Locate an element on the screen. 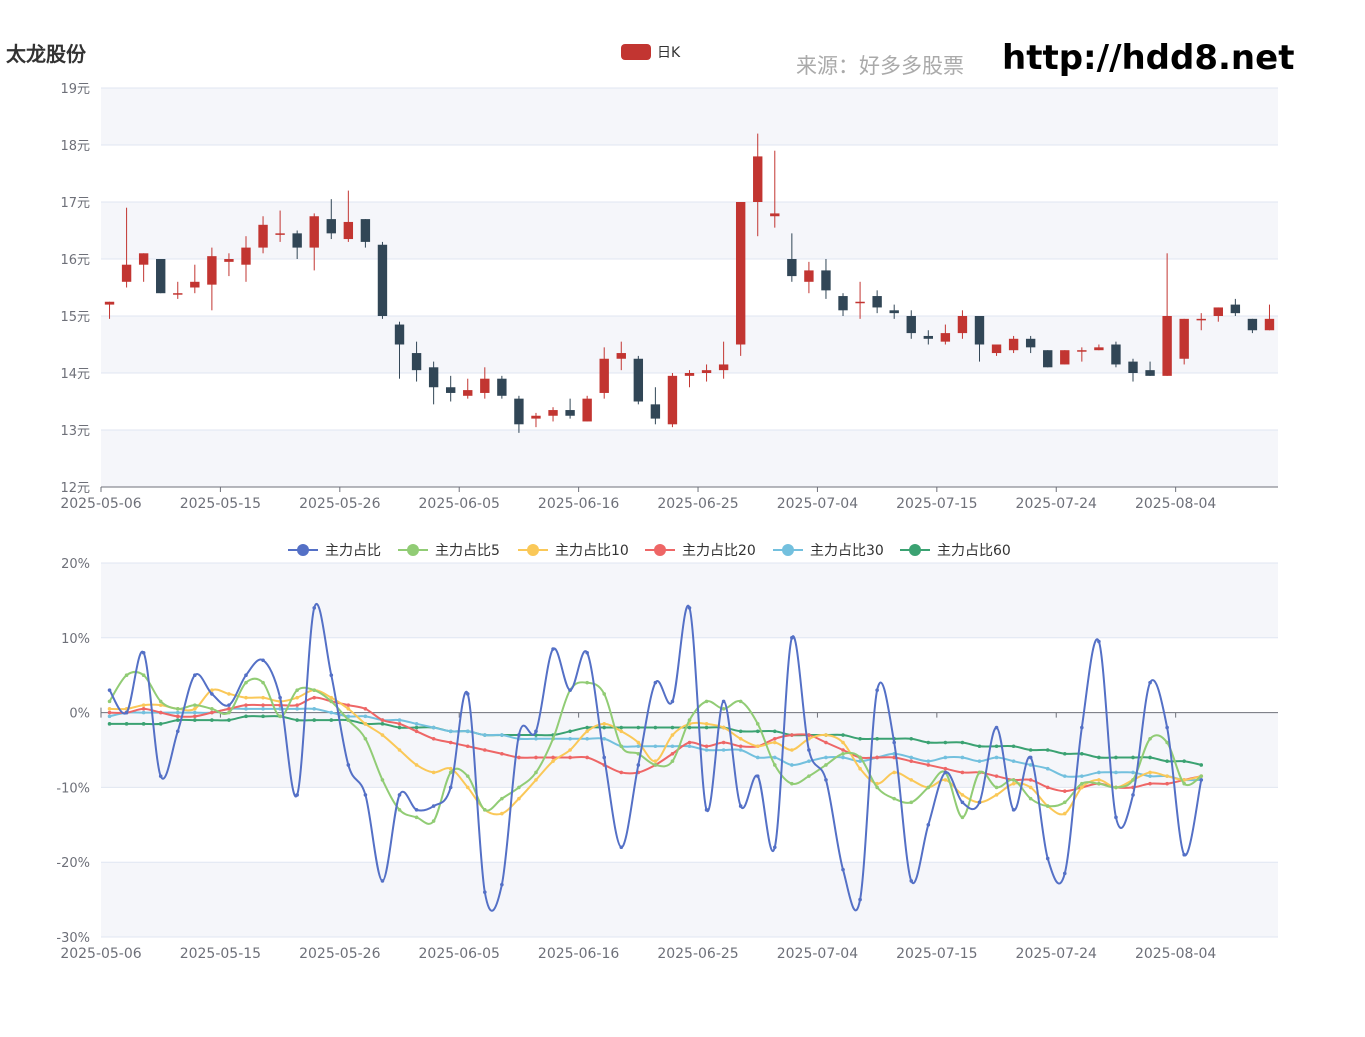 The width and height of the screenshot is (1365, 1037). price-tick-label: 17元 is located at coordinates (75, 203).